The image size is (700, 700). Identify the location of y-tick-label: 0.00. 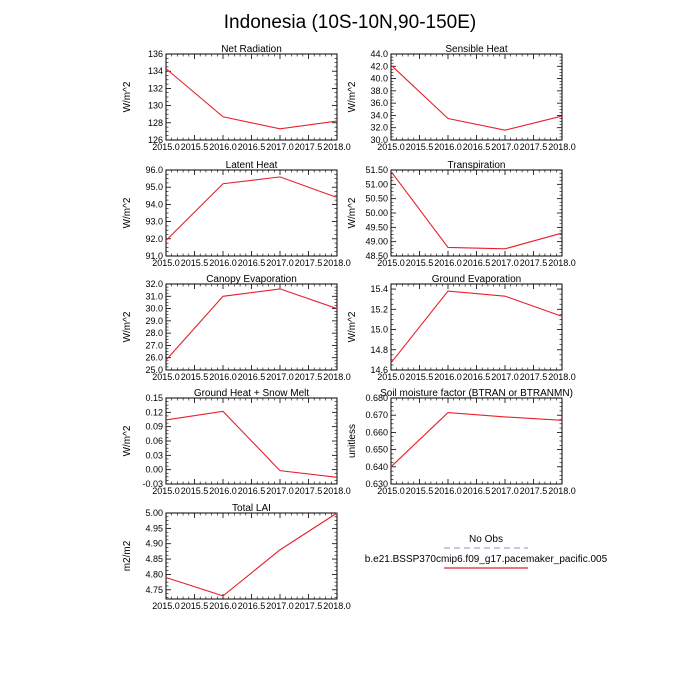
(154, 470).